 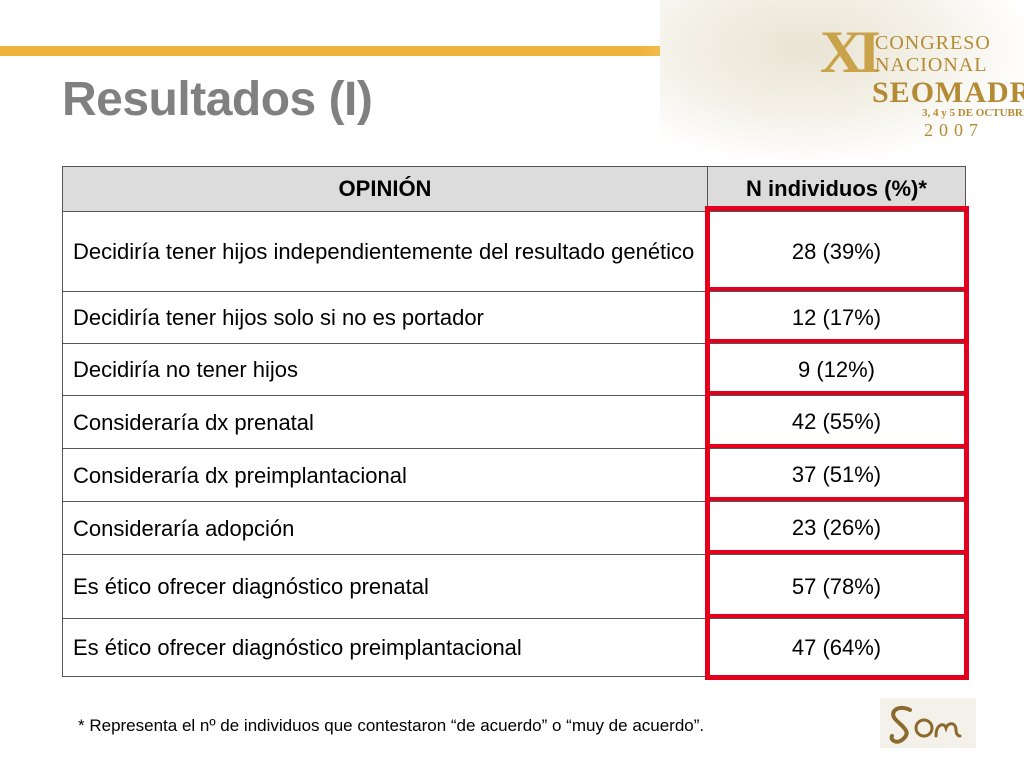 I want to click on logo-line-congreso: CONGRESO, so click(x=933, y=43).